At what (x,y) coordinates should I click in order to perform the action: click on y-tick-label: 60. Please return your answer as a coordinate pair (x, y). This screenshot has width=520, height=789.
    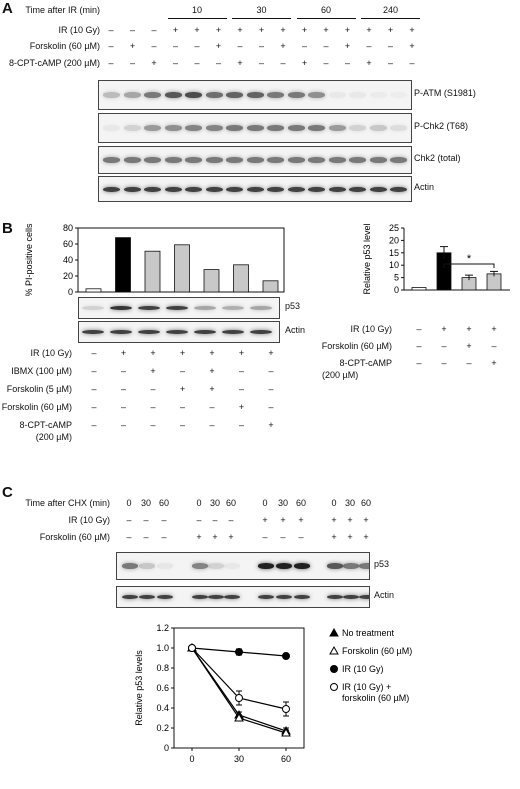
    Looking at the image, I should click on (68, 244).